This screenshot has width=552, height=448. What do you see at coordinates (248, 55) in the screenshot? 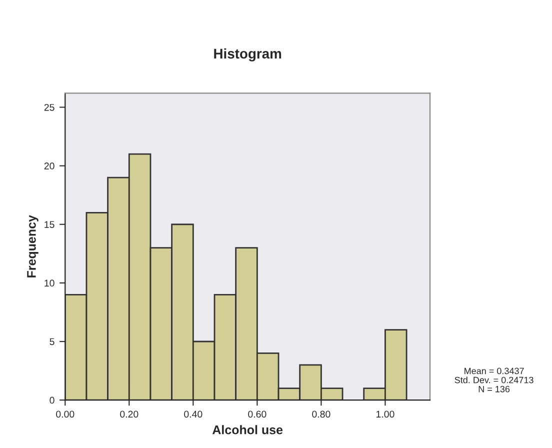
I see `chart-title: Histogram` at bounding box center [248, 55].